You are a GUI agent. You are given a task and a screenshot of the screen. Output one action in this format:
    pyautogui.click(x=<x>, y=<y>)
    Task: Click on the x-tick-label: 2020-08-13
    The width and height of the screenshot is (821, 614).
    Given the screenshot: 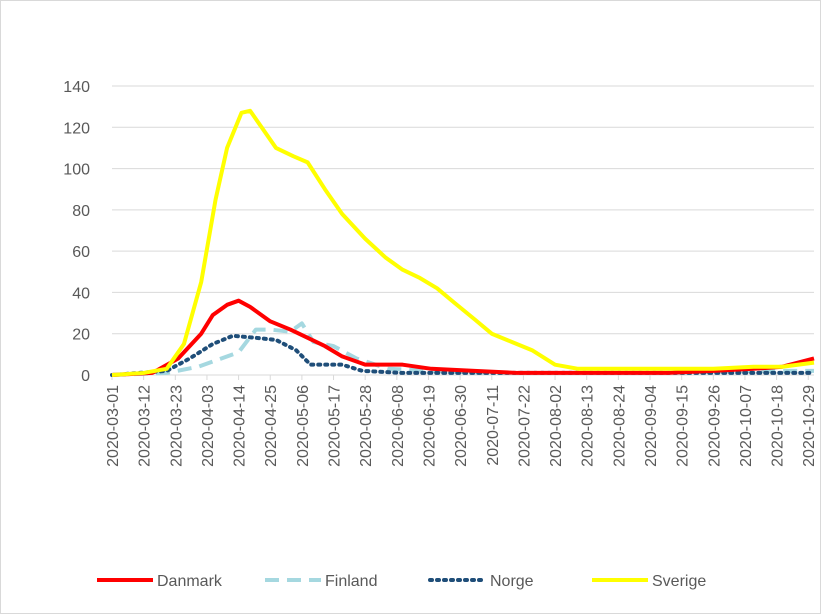 What is the action you would take?
    pyautogui.click(x=588, y=426)
    